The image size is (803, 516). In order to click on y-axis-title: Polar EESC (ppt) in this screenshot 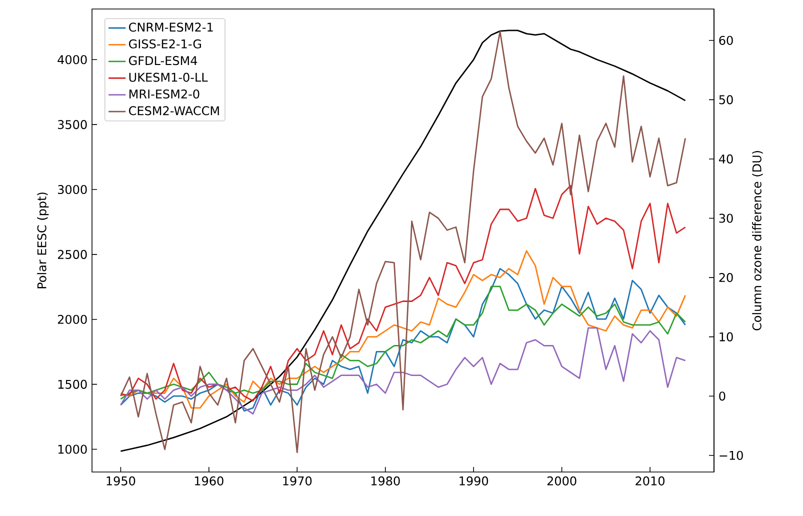, I will do `click(43, 240)`.